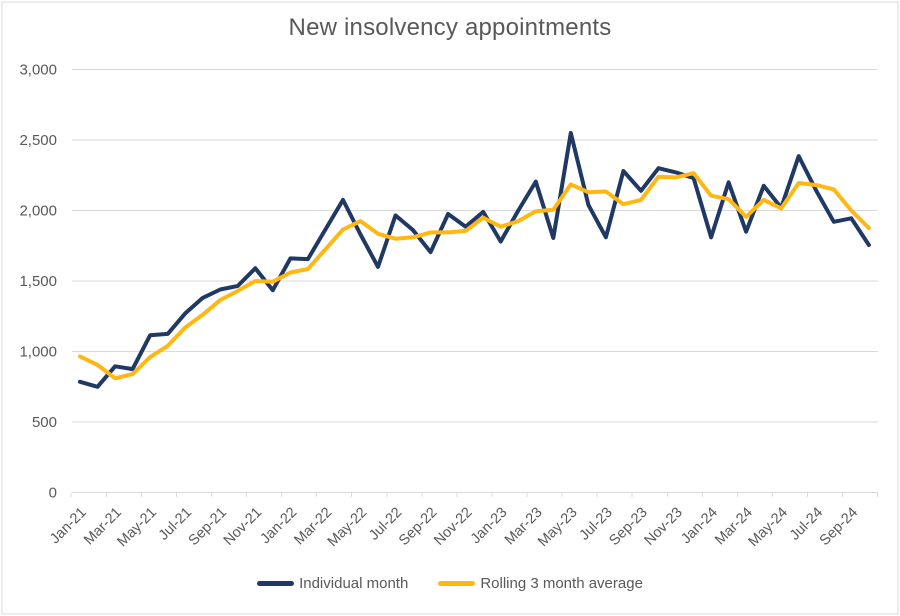 This screenshot has height=616, width=900. What do you see at coordinates (663, 527) in the screenshot?
I see `x-axis-label: Nov-23` at bounding box center [663, 527].